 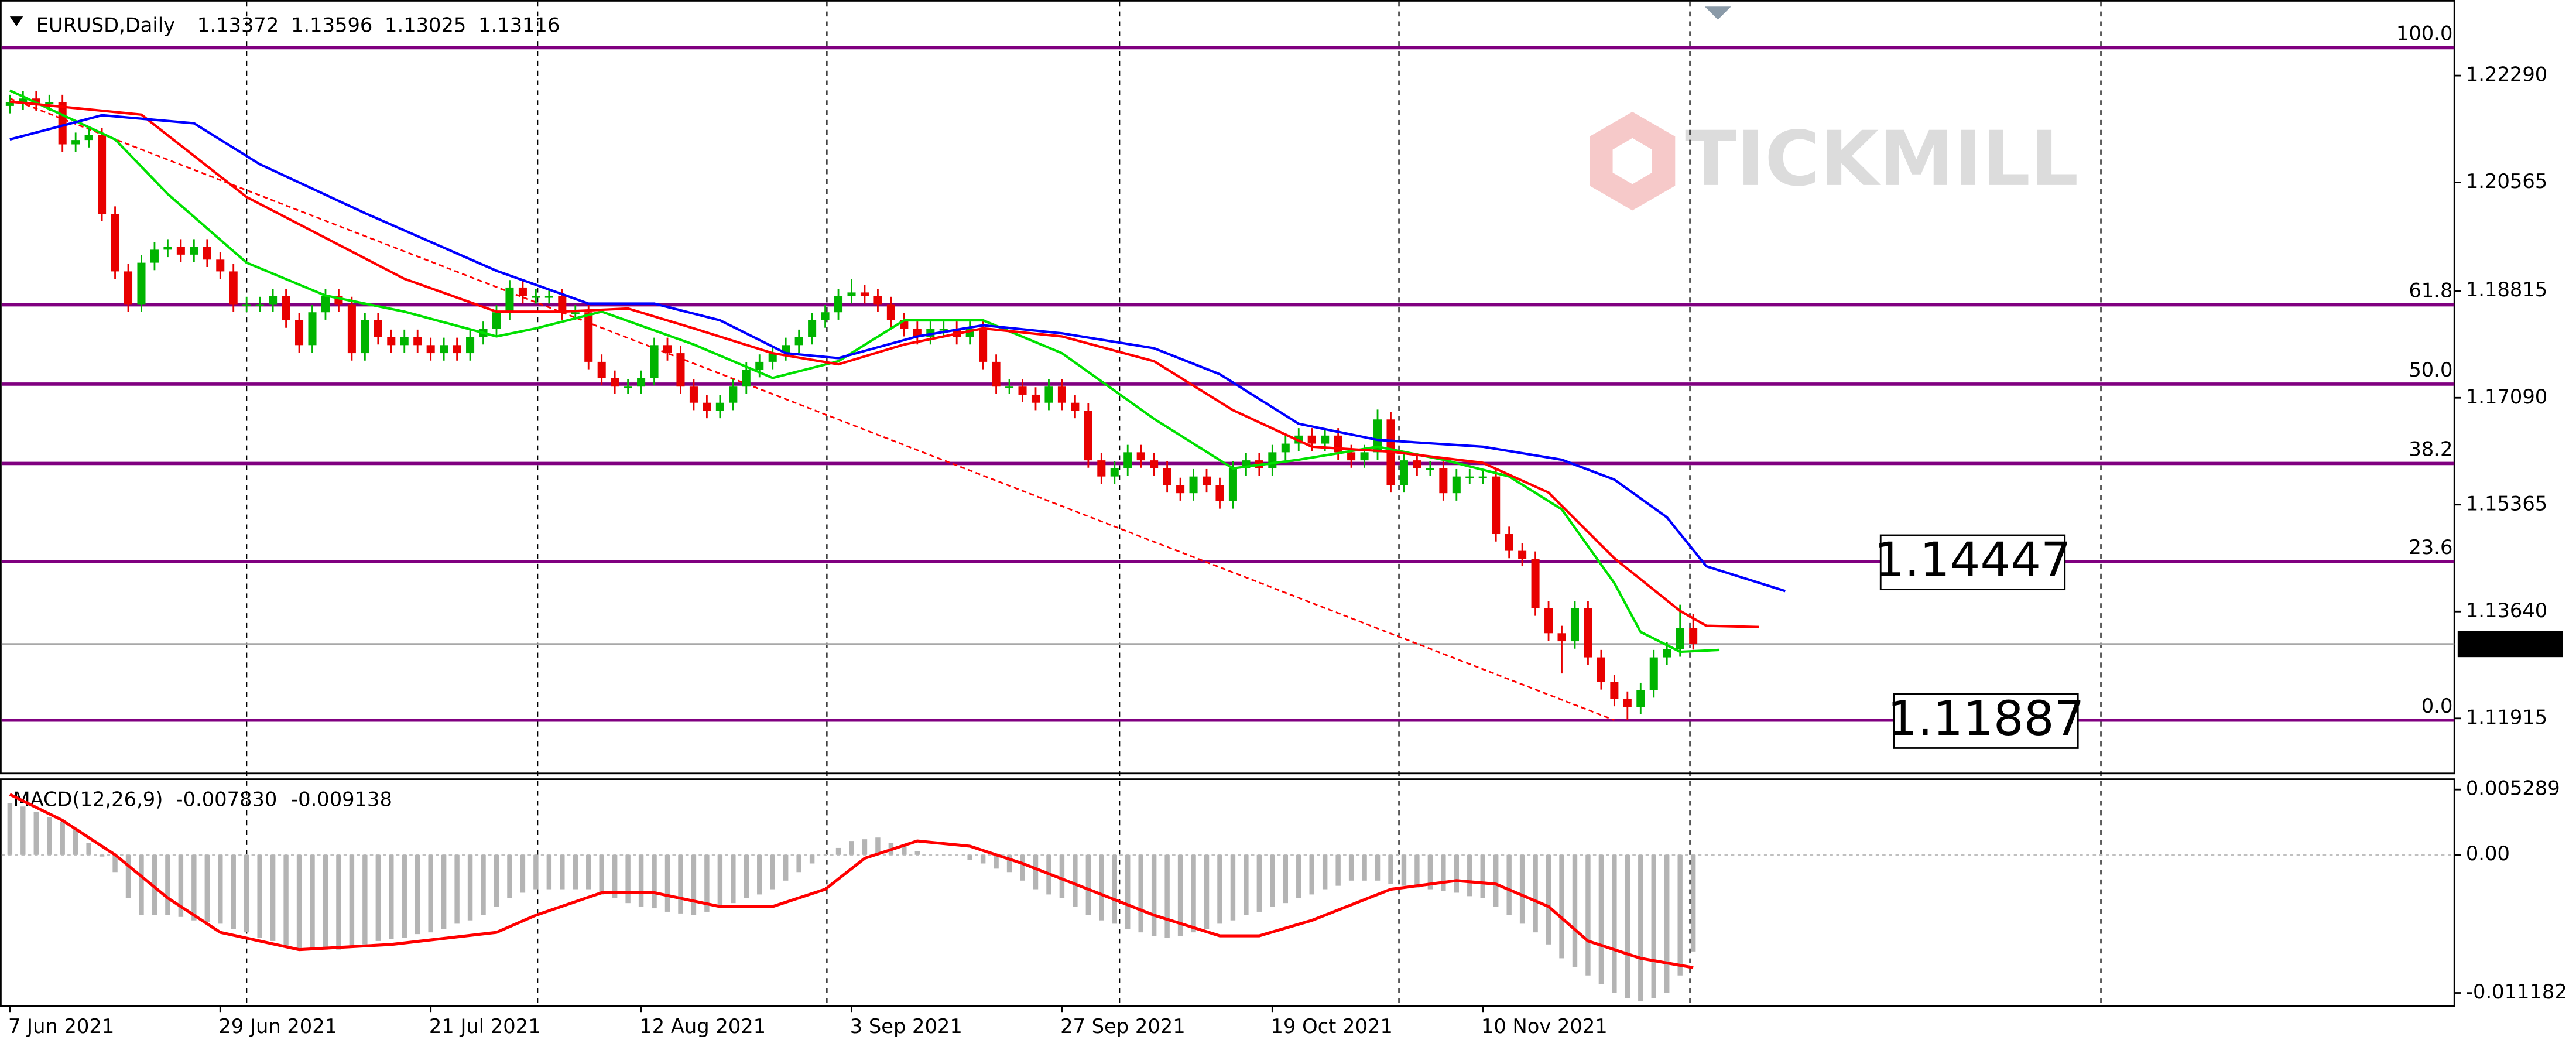 What do you see at coordinates (277, 1026) in the screenshot?
I see `x-tick-label: 29 Jun 2021` at bounding box center [277, 1026].